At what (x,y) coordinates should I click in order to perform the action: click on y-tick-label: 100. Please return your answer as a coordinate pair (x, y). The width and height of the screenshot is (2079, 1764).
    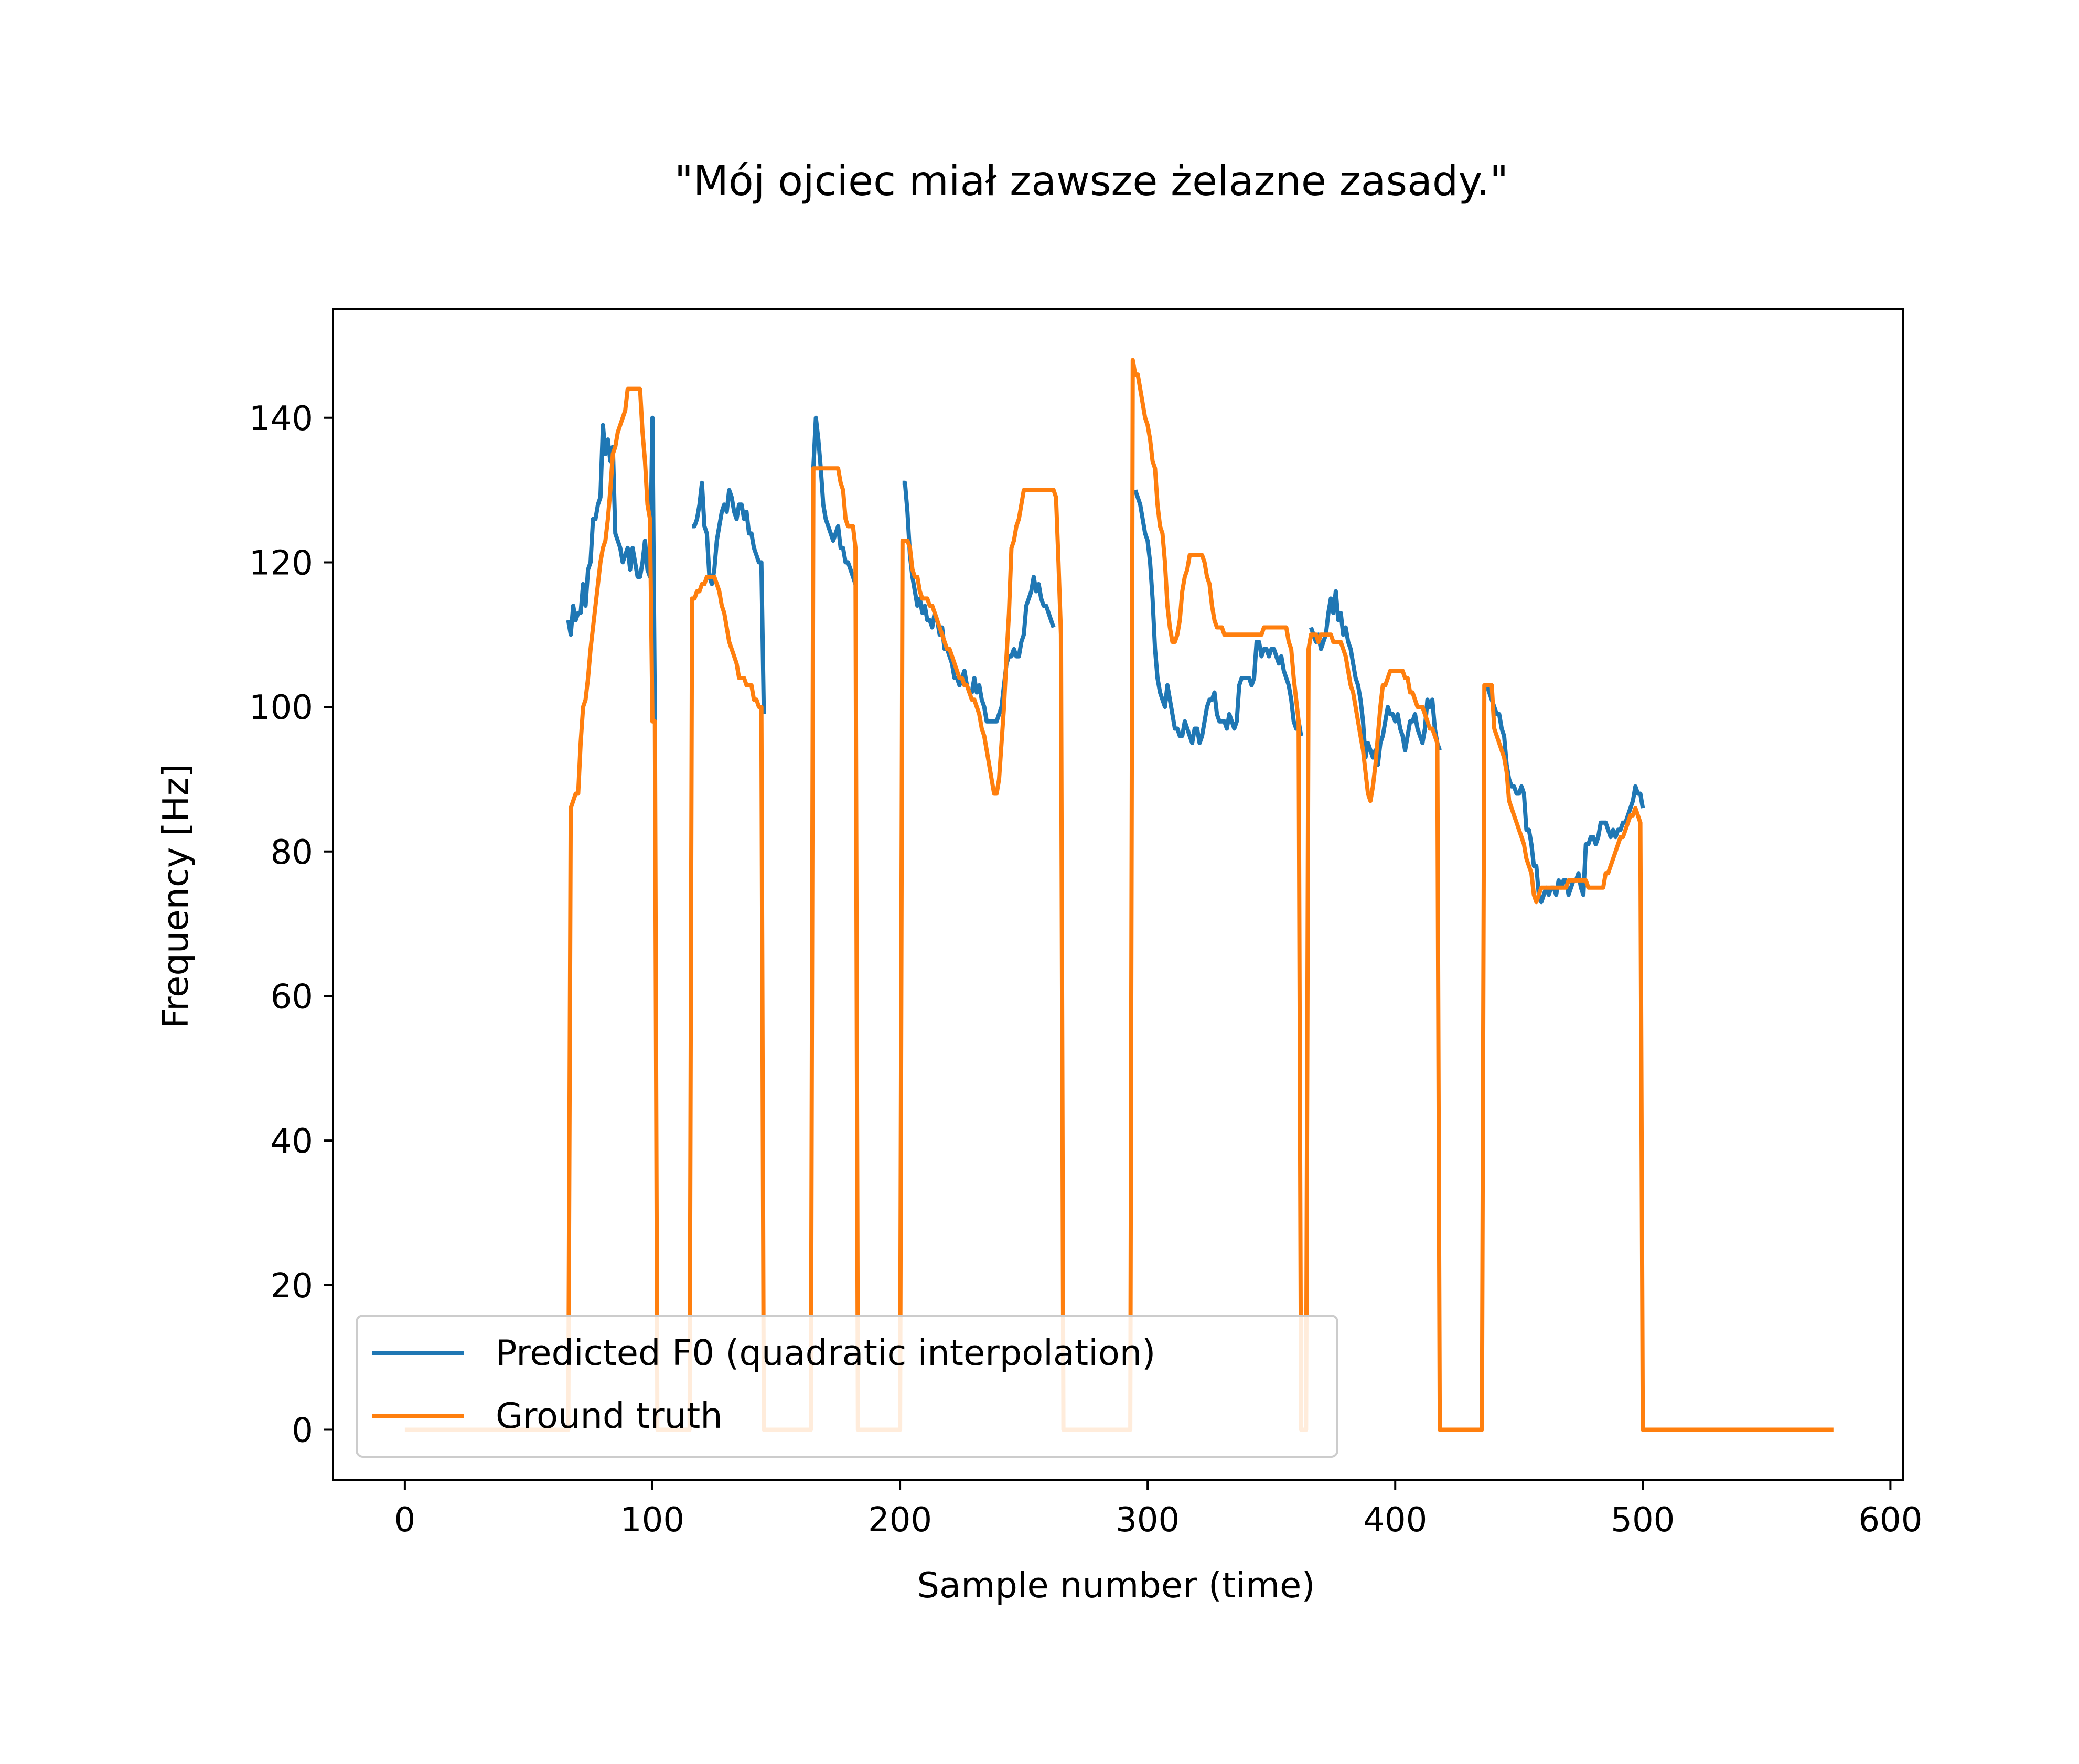
    Looking at the image, I should click on (281, 708).